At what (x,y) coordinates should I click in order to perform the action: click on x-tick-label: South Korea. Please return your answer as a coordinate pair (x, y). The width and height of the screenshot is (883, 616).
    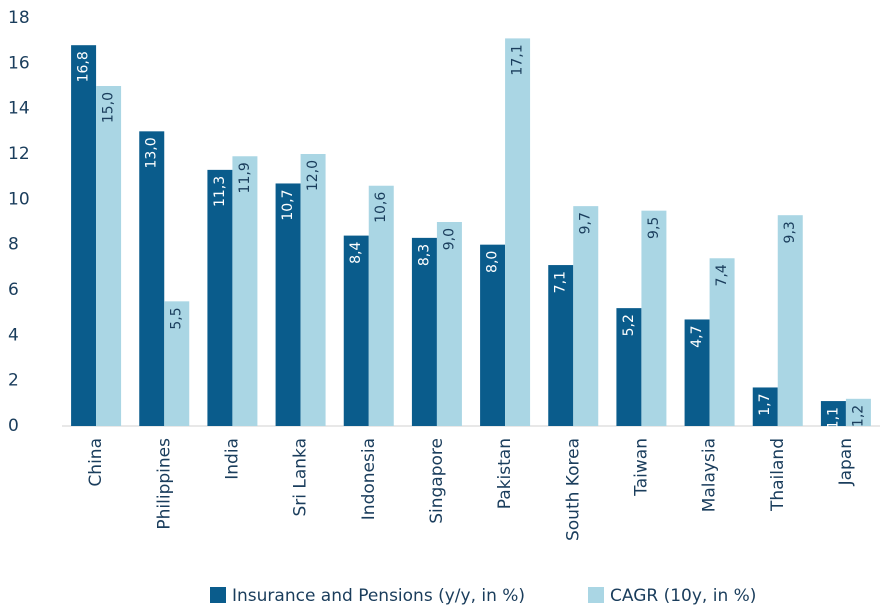
    Looking at the image, I should click on (573, 489).